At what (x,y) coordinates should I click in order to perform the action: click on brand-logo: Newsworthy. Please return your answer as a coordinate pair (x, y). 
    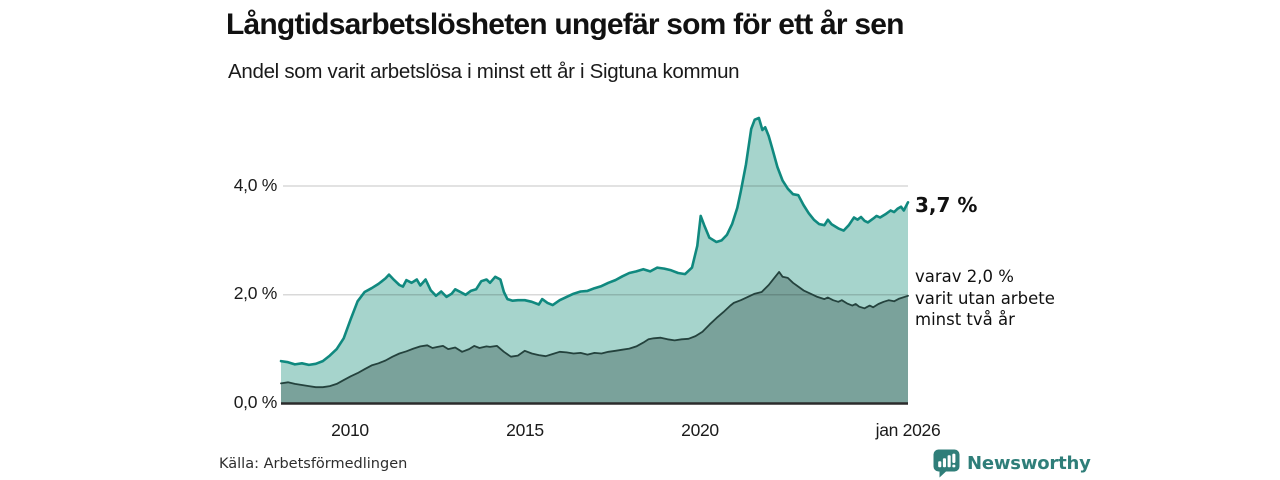
    Looking at the image, I should click on (1012, 463).